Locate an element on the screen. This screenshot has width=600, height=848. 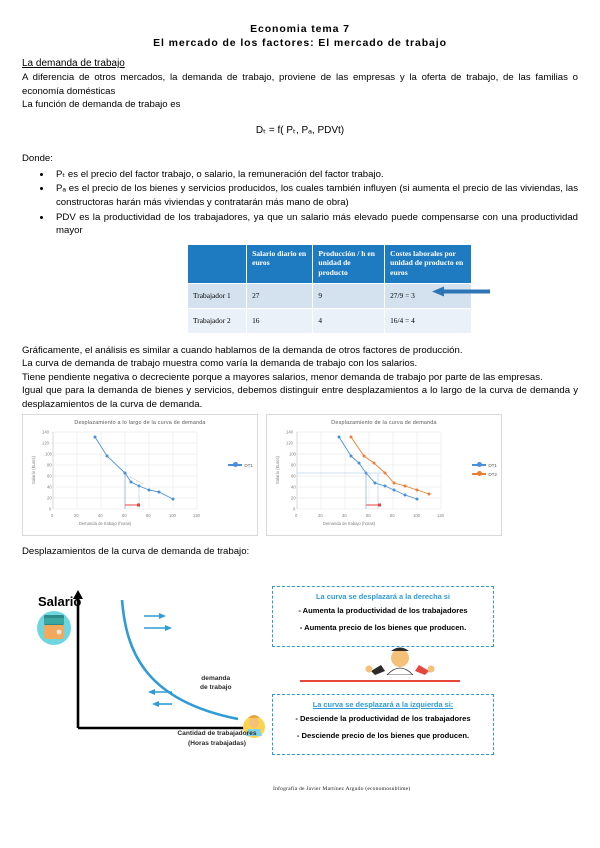
series-dt1-line is located at coordinates (134, 467).